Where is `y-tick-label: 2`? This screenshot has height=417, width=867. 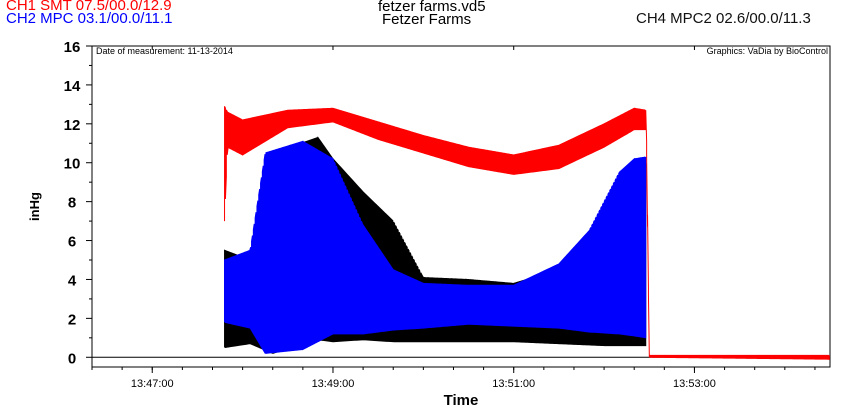
y-tick-label: 2 is located at coordinates (72, 319).